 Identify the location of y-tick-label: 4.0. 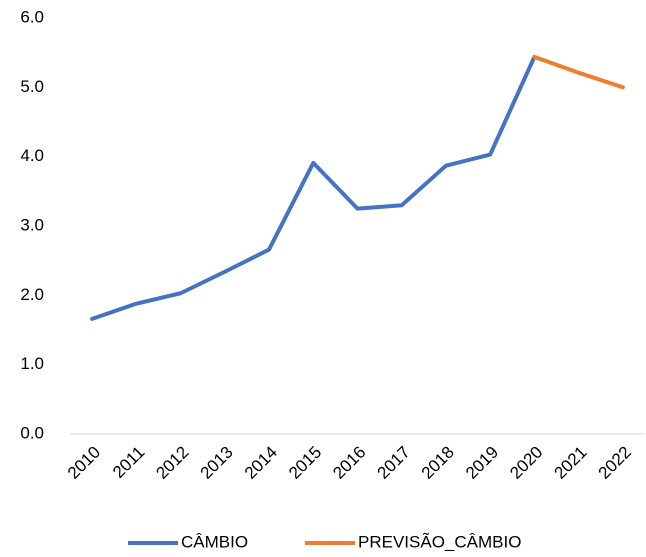
(32, 155).